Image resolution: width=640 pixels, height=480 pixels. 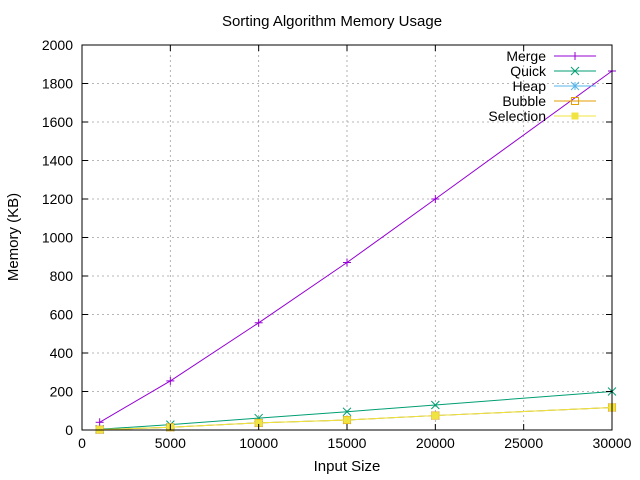 What do you see at coordinates (57, 122) in the screenshot?
I see `y-tick-label: 1600` at bounding box center [57, 122].